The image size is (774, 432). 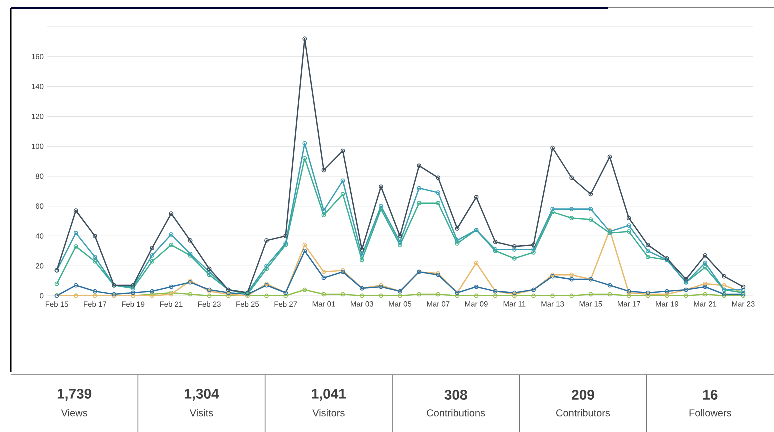 I want to click on text: 1,739, so click(x=75, y=395).